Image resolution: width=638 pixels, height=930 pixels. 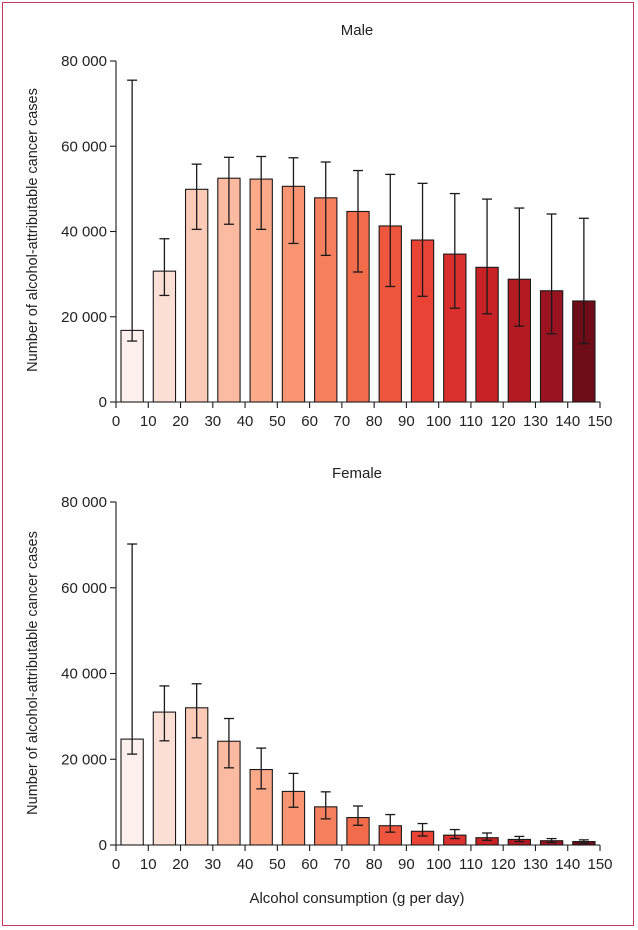 I want to click on x-tick-label-male-2: 20, so click(x=180, y=421).